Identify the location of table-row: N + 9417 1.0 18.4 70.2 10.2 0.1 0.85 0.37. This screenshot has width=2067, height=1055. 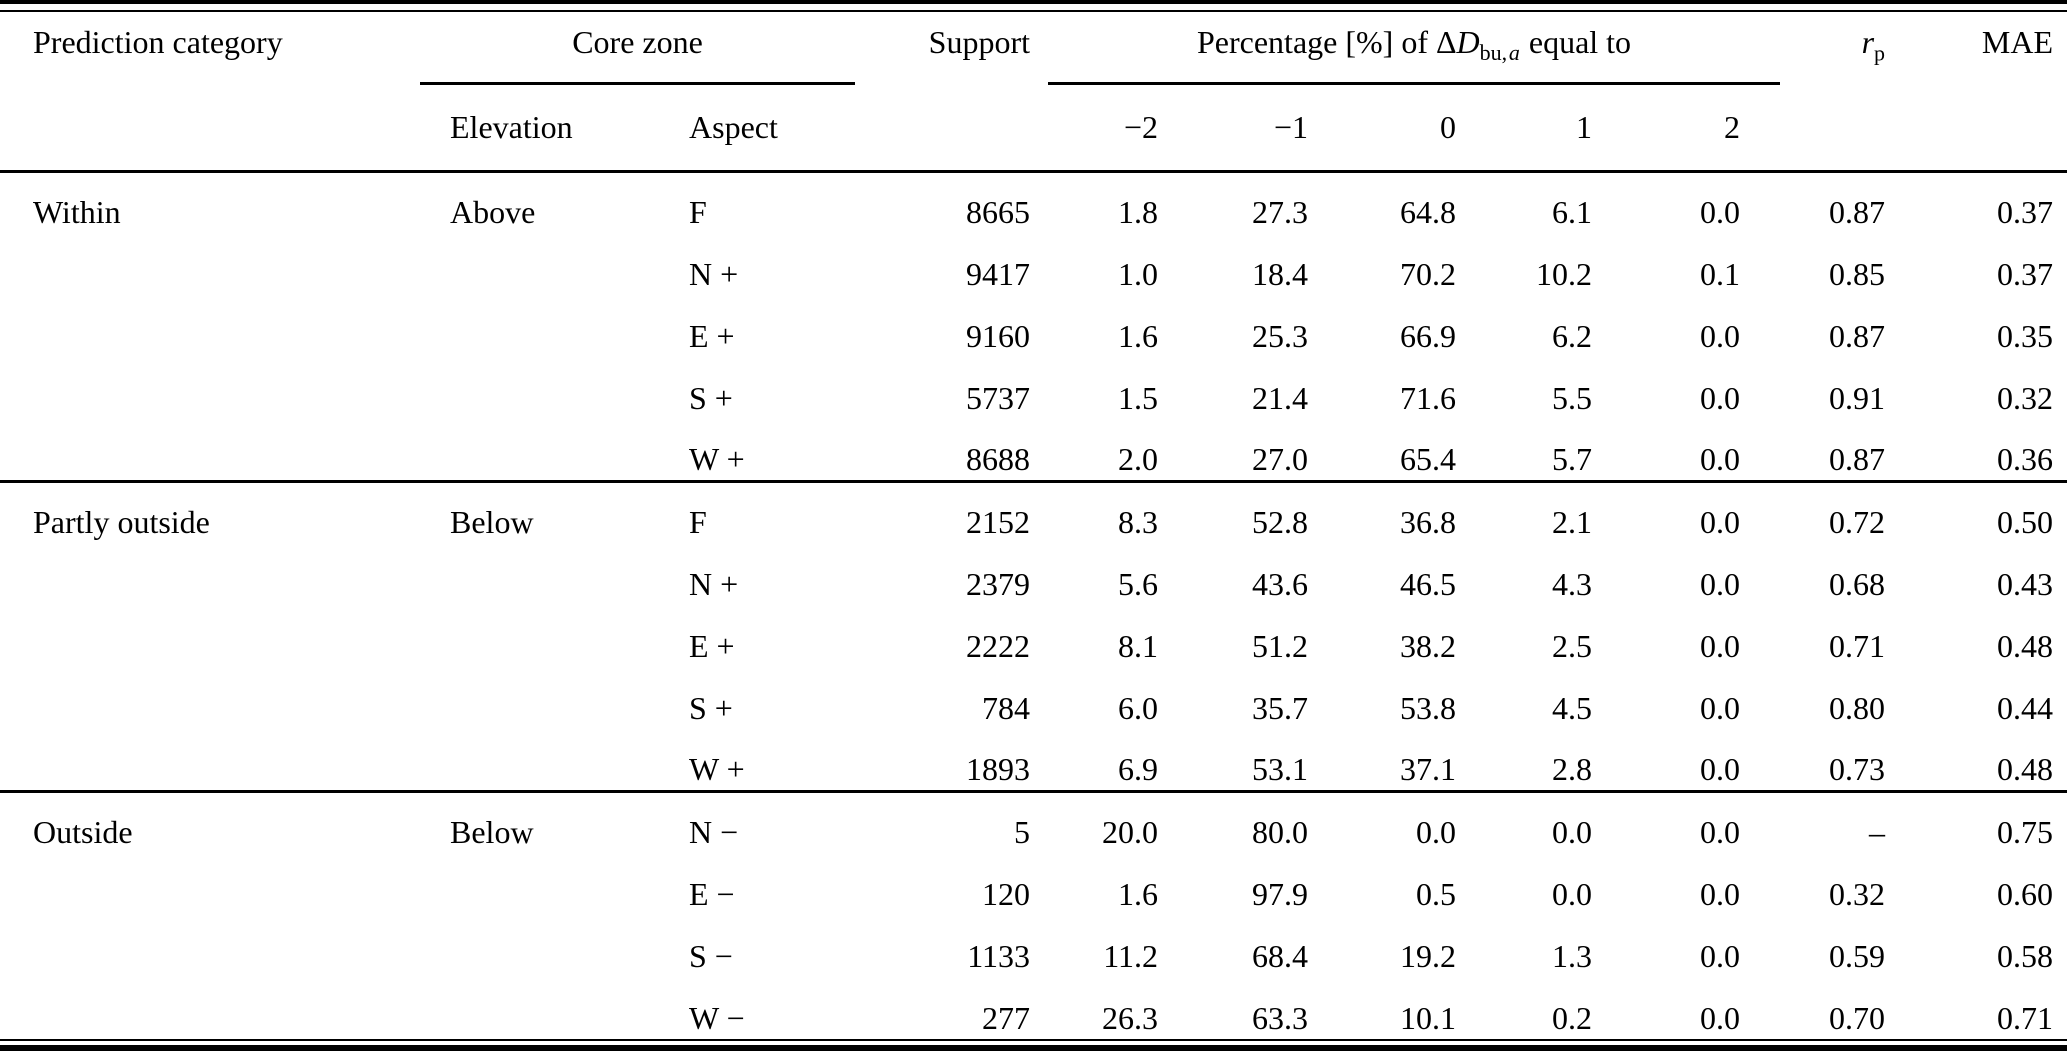
(1033, 264).